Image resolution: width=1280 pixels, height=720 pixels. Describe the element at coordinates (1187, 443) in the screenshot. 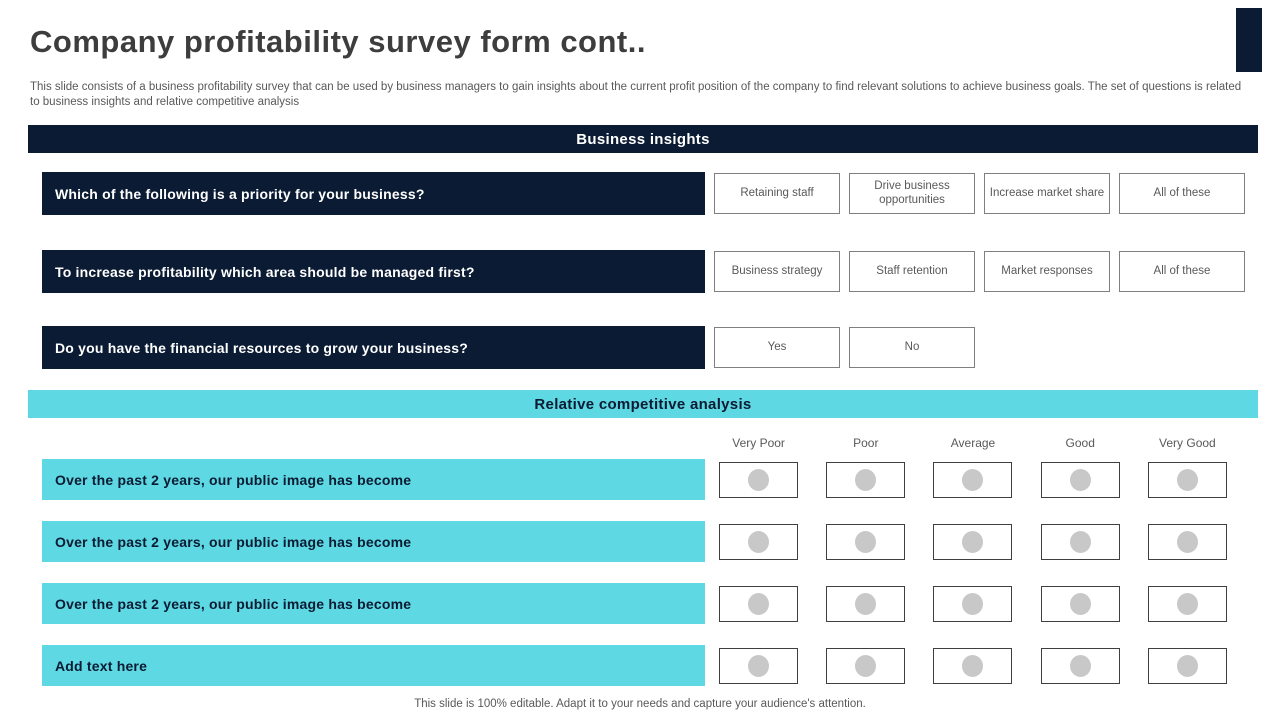

I see `scale-label: Very Good` at that location.